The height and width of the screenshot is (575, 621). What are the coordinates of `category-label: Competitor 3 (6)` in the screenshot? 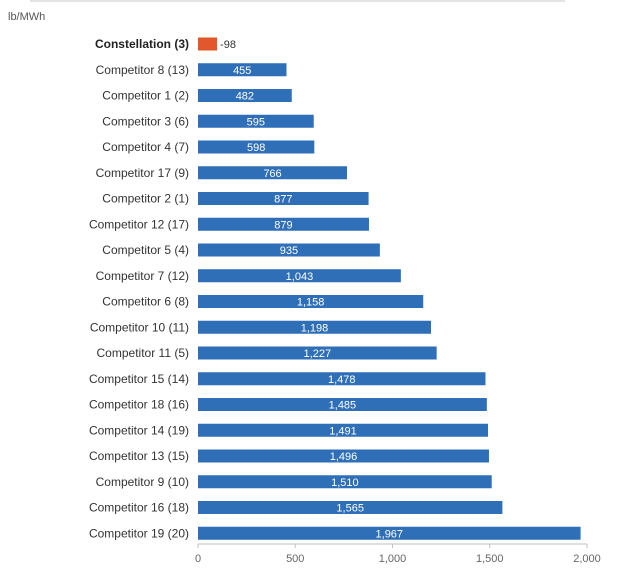 It's located at (145, 121).